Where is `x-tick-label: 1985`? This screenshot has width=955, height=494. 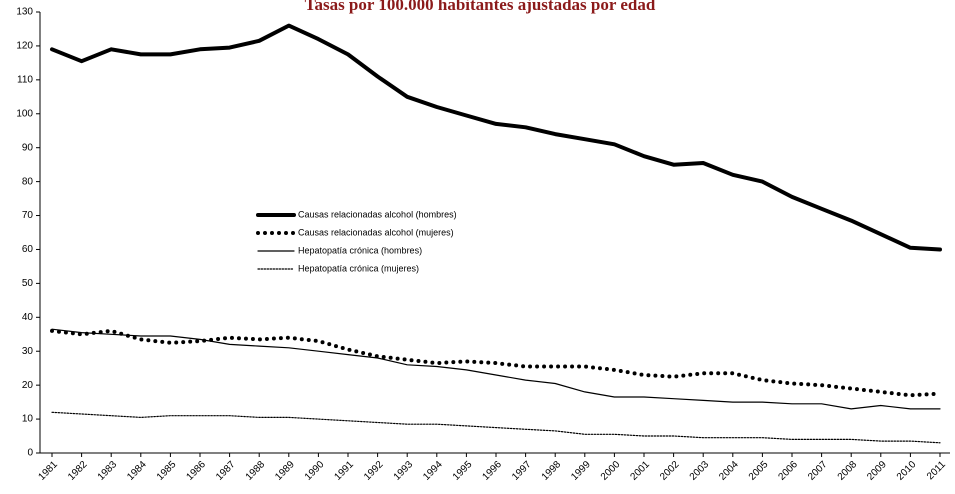
x-tick-label: 1985 is located at coordinates (167, 471).